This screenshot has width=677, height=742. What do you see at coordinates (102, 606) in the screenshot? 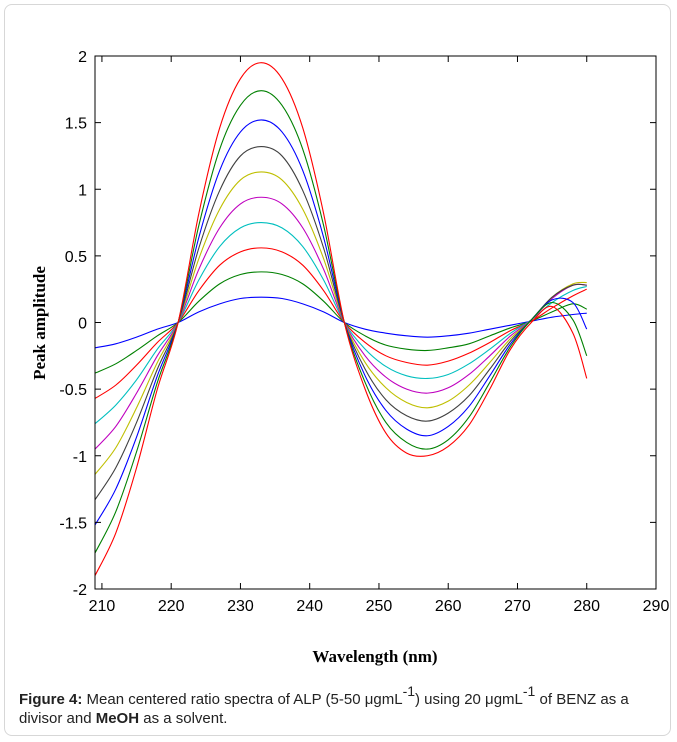
I see `x-tick-label: 210` at bounding box center [102, 606].